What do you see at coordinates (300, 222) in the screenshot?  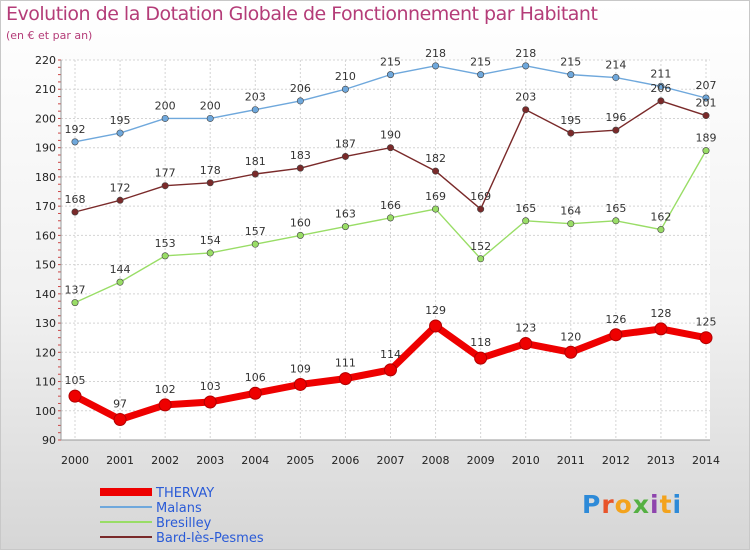 I see `data-label-bresilley: 160` at bounding box center [300, 222].